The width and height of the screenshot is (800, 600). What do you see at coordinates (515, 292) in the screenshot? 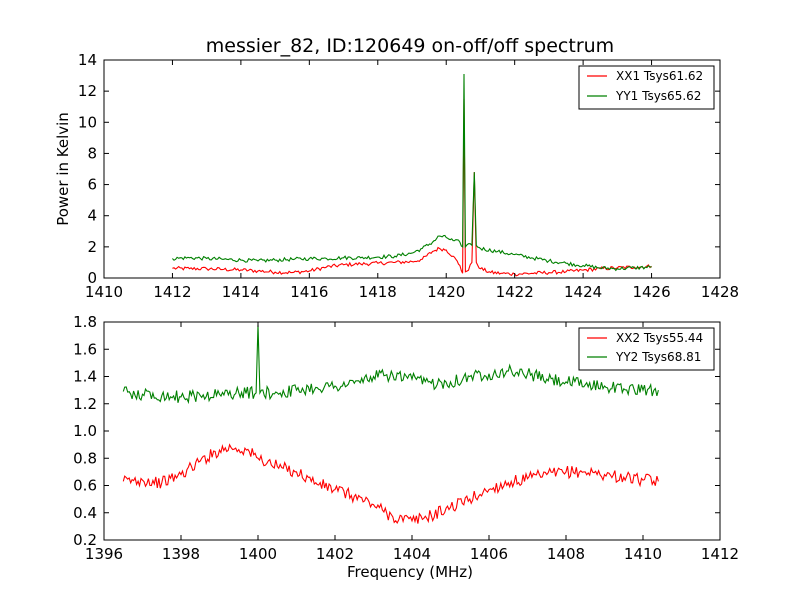
I see `x-tick-label: 1422` at bounding box center [515, 292].